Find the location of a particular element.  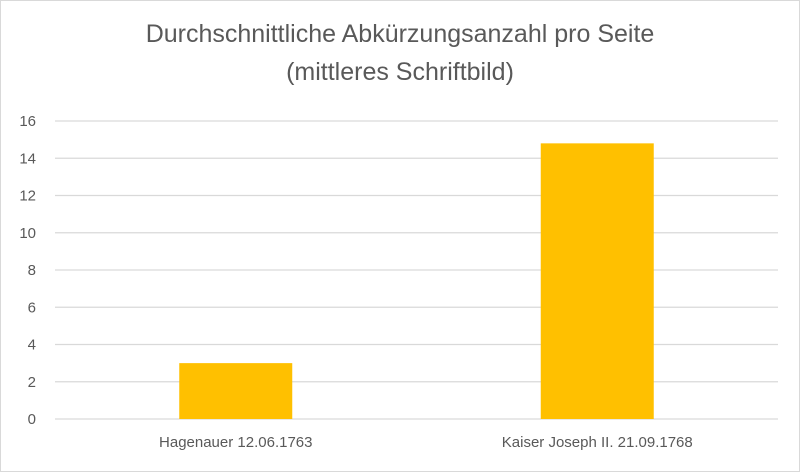

y-tick-label: 10 is located at coordinates (27, 233).